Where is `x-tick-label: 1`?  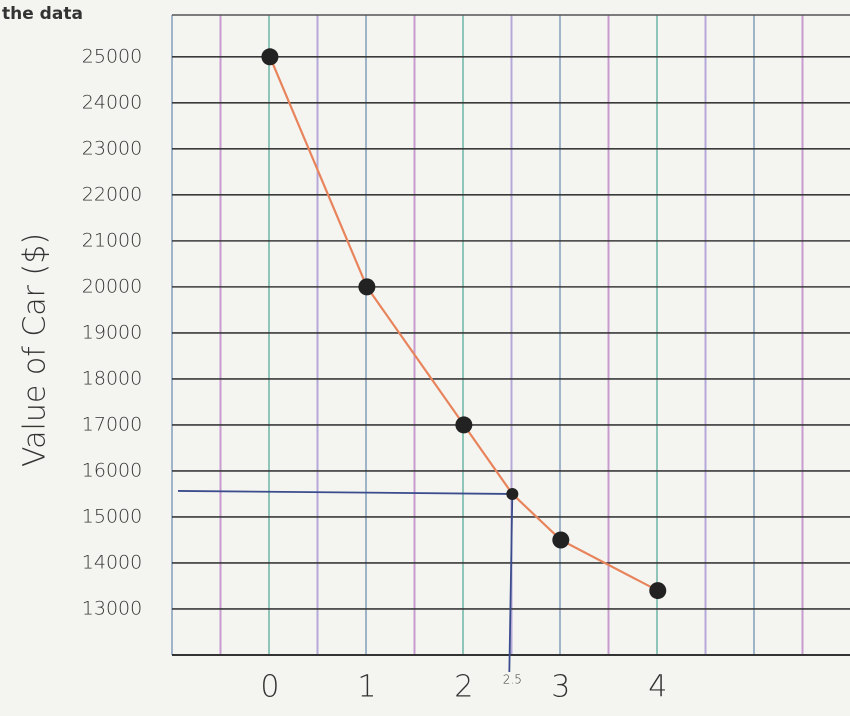
x-tick-label: 1 is located at coordinates (366, 687).